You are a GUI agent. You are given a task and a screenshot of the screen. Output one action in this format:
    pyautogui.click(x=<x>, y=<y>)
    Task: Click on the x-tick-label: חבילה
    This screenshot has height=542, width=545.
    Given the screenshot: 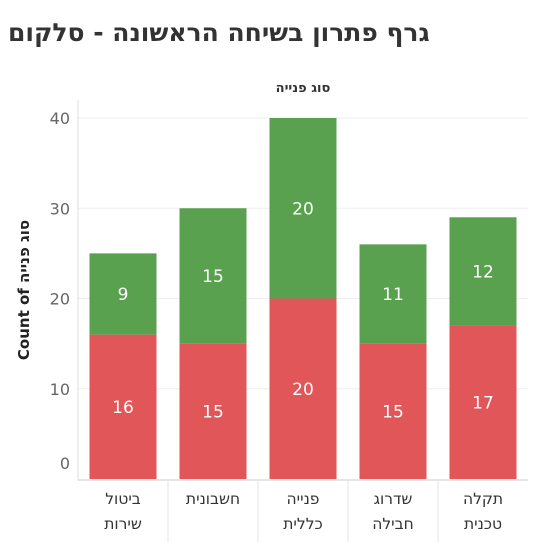 What is the action you would take?
    pyautogui.click(x=393, y=524)
    